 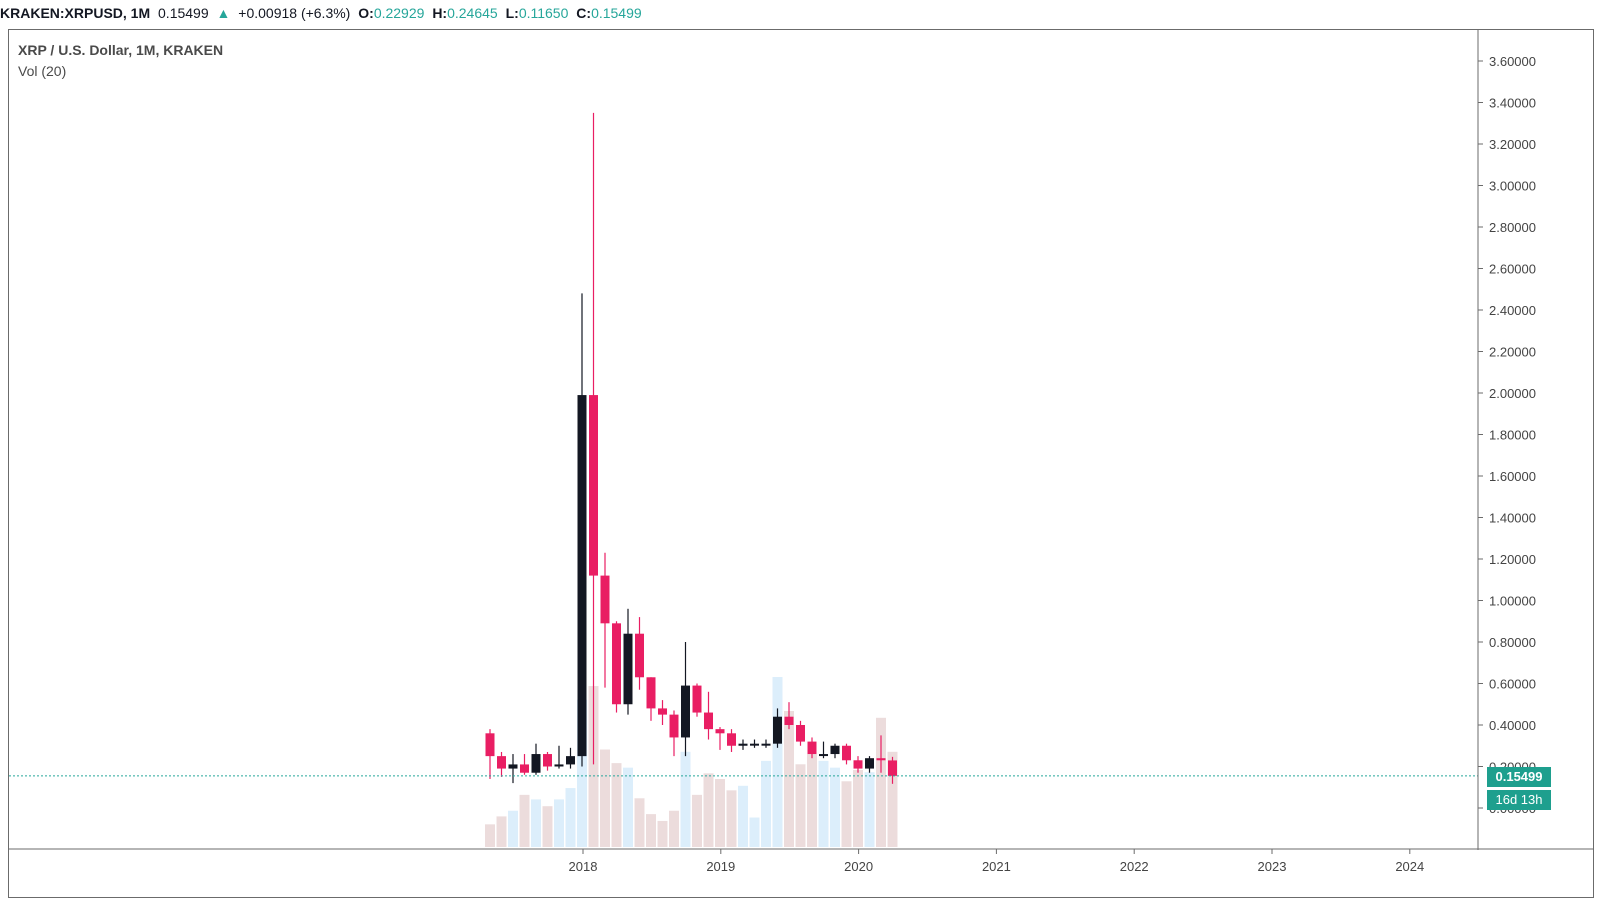 What do you see at coordinates (1512, 725) in the screenshot?
I see `y-tick-label: 0.40000` at bounding box center [1512, 725].